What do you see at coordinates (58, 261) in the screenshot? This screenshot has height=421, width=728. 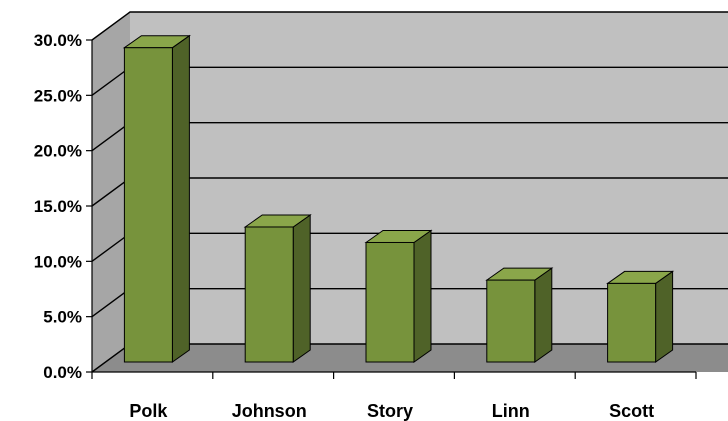 I see `y-tick-label: 10.0%` at bounding box center [58, 261].